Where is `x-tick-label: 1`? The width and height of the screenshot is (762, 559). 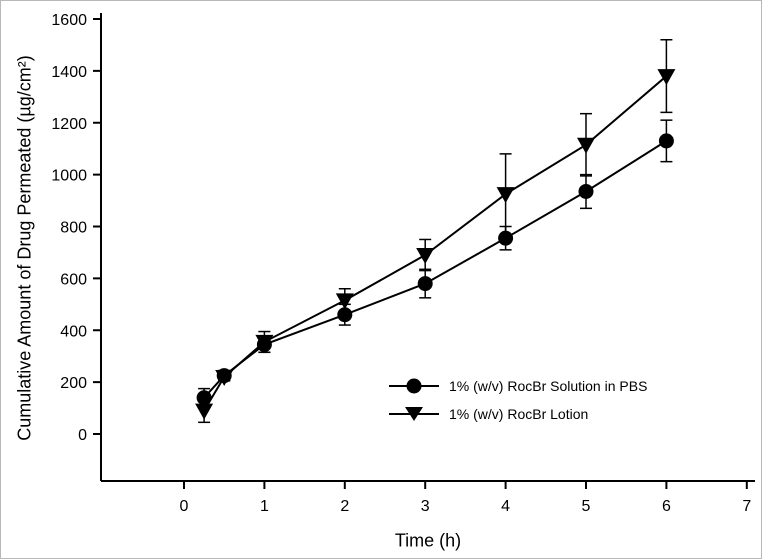
x-tick-label: 1 is located at coordinates (264, 506).